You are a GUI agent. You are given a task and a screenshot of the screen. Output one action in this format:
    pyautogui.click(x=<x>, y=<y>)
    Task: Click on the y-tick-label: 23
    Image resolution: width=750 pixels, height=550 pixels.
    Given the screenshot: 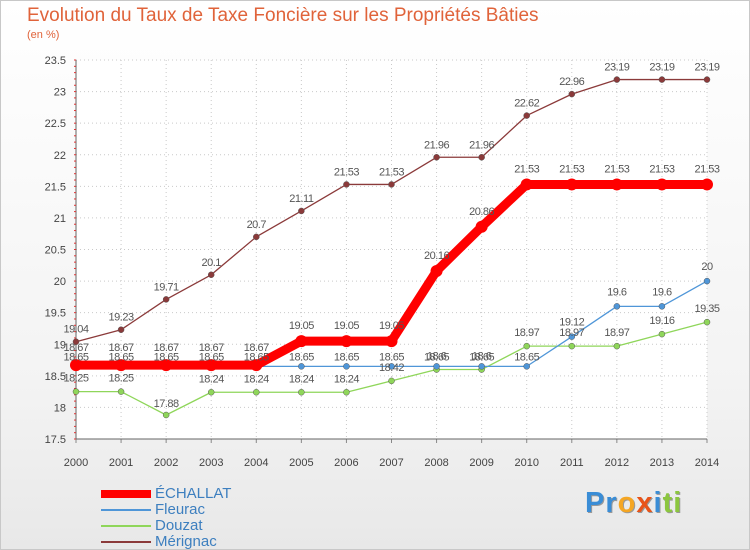 What is the action you would take?
    pyautogui.click(x=60, y=93)
    